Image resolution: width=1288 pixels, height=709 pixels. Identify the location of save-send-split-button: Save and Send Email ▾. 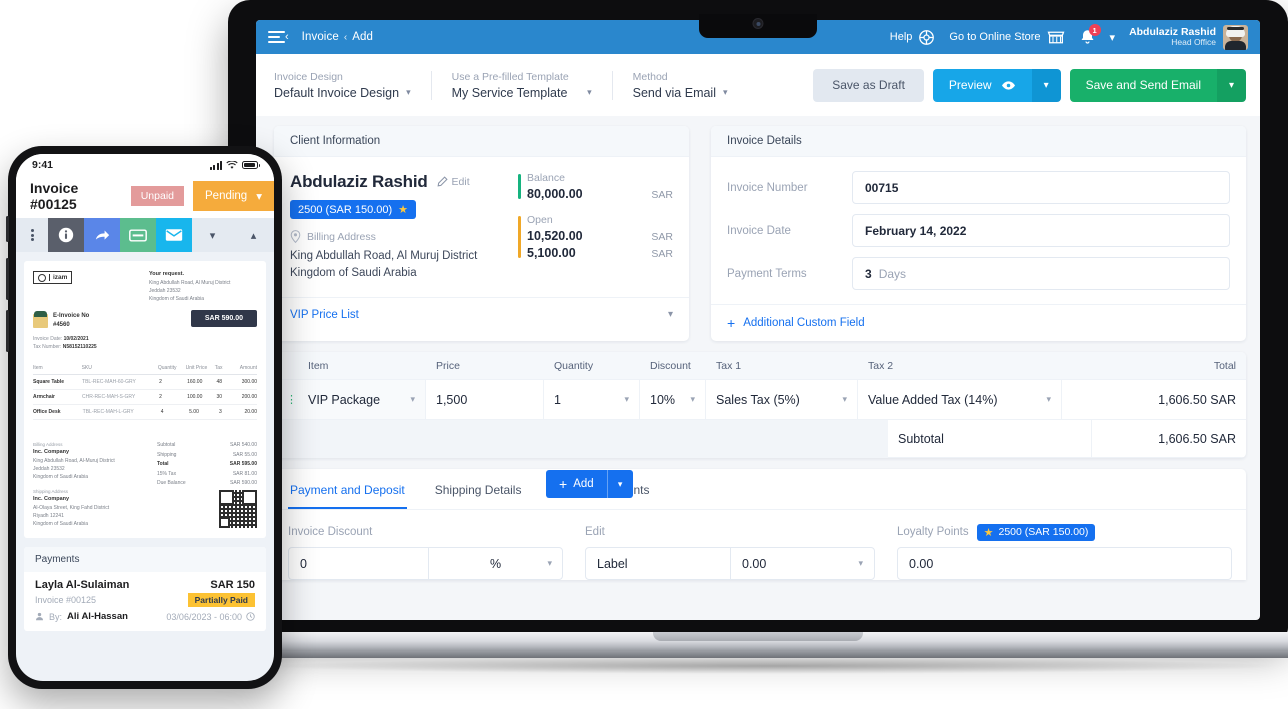
(1157, 85).